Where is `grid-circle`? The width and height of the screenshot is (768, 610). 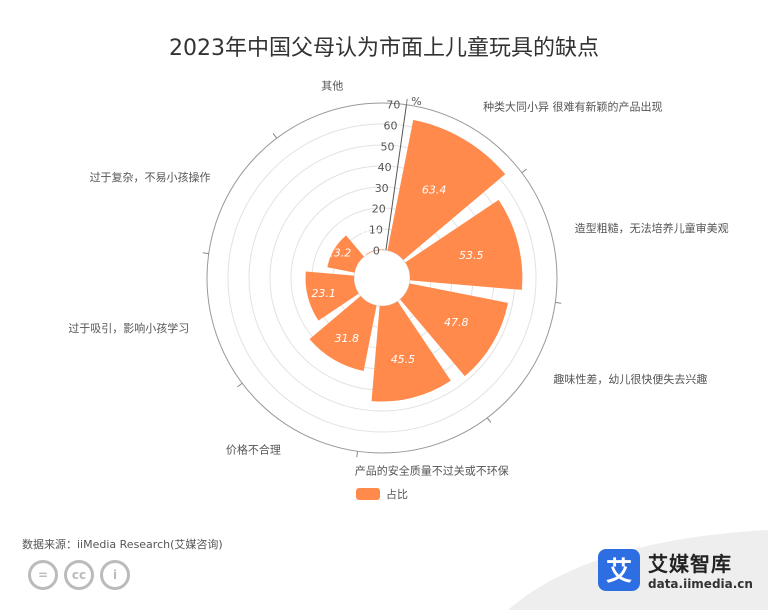 grid-circle is located at coordinates (382, 278).